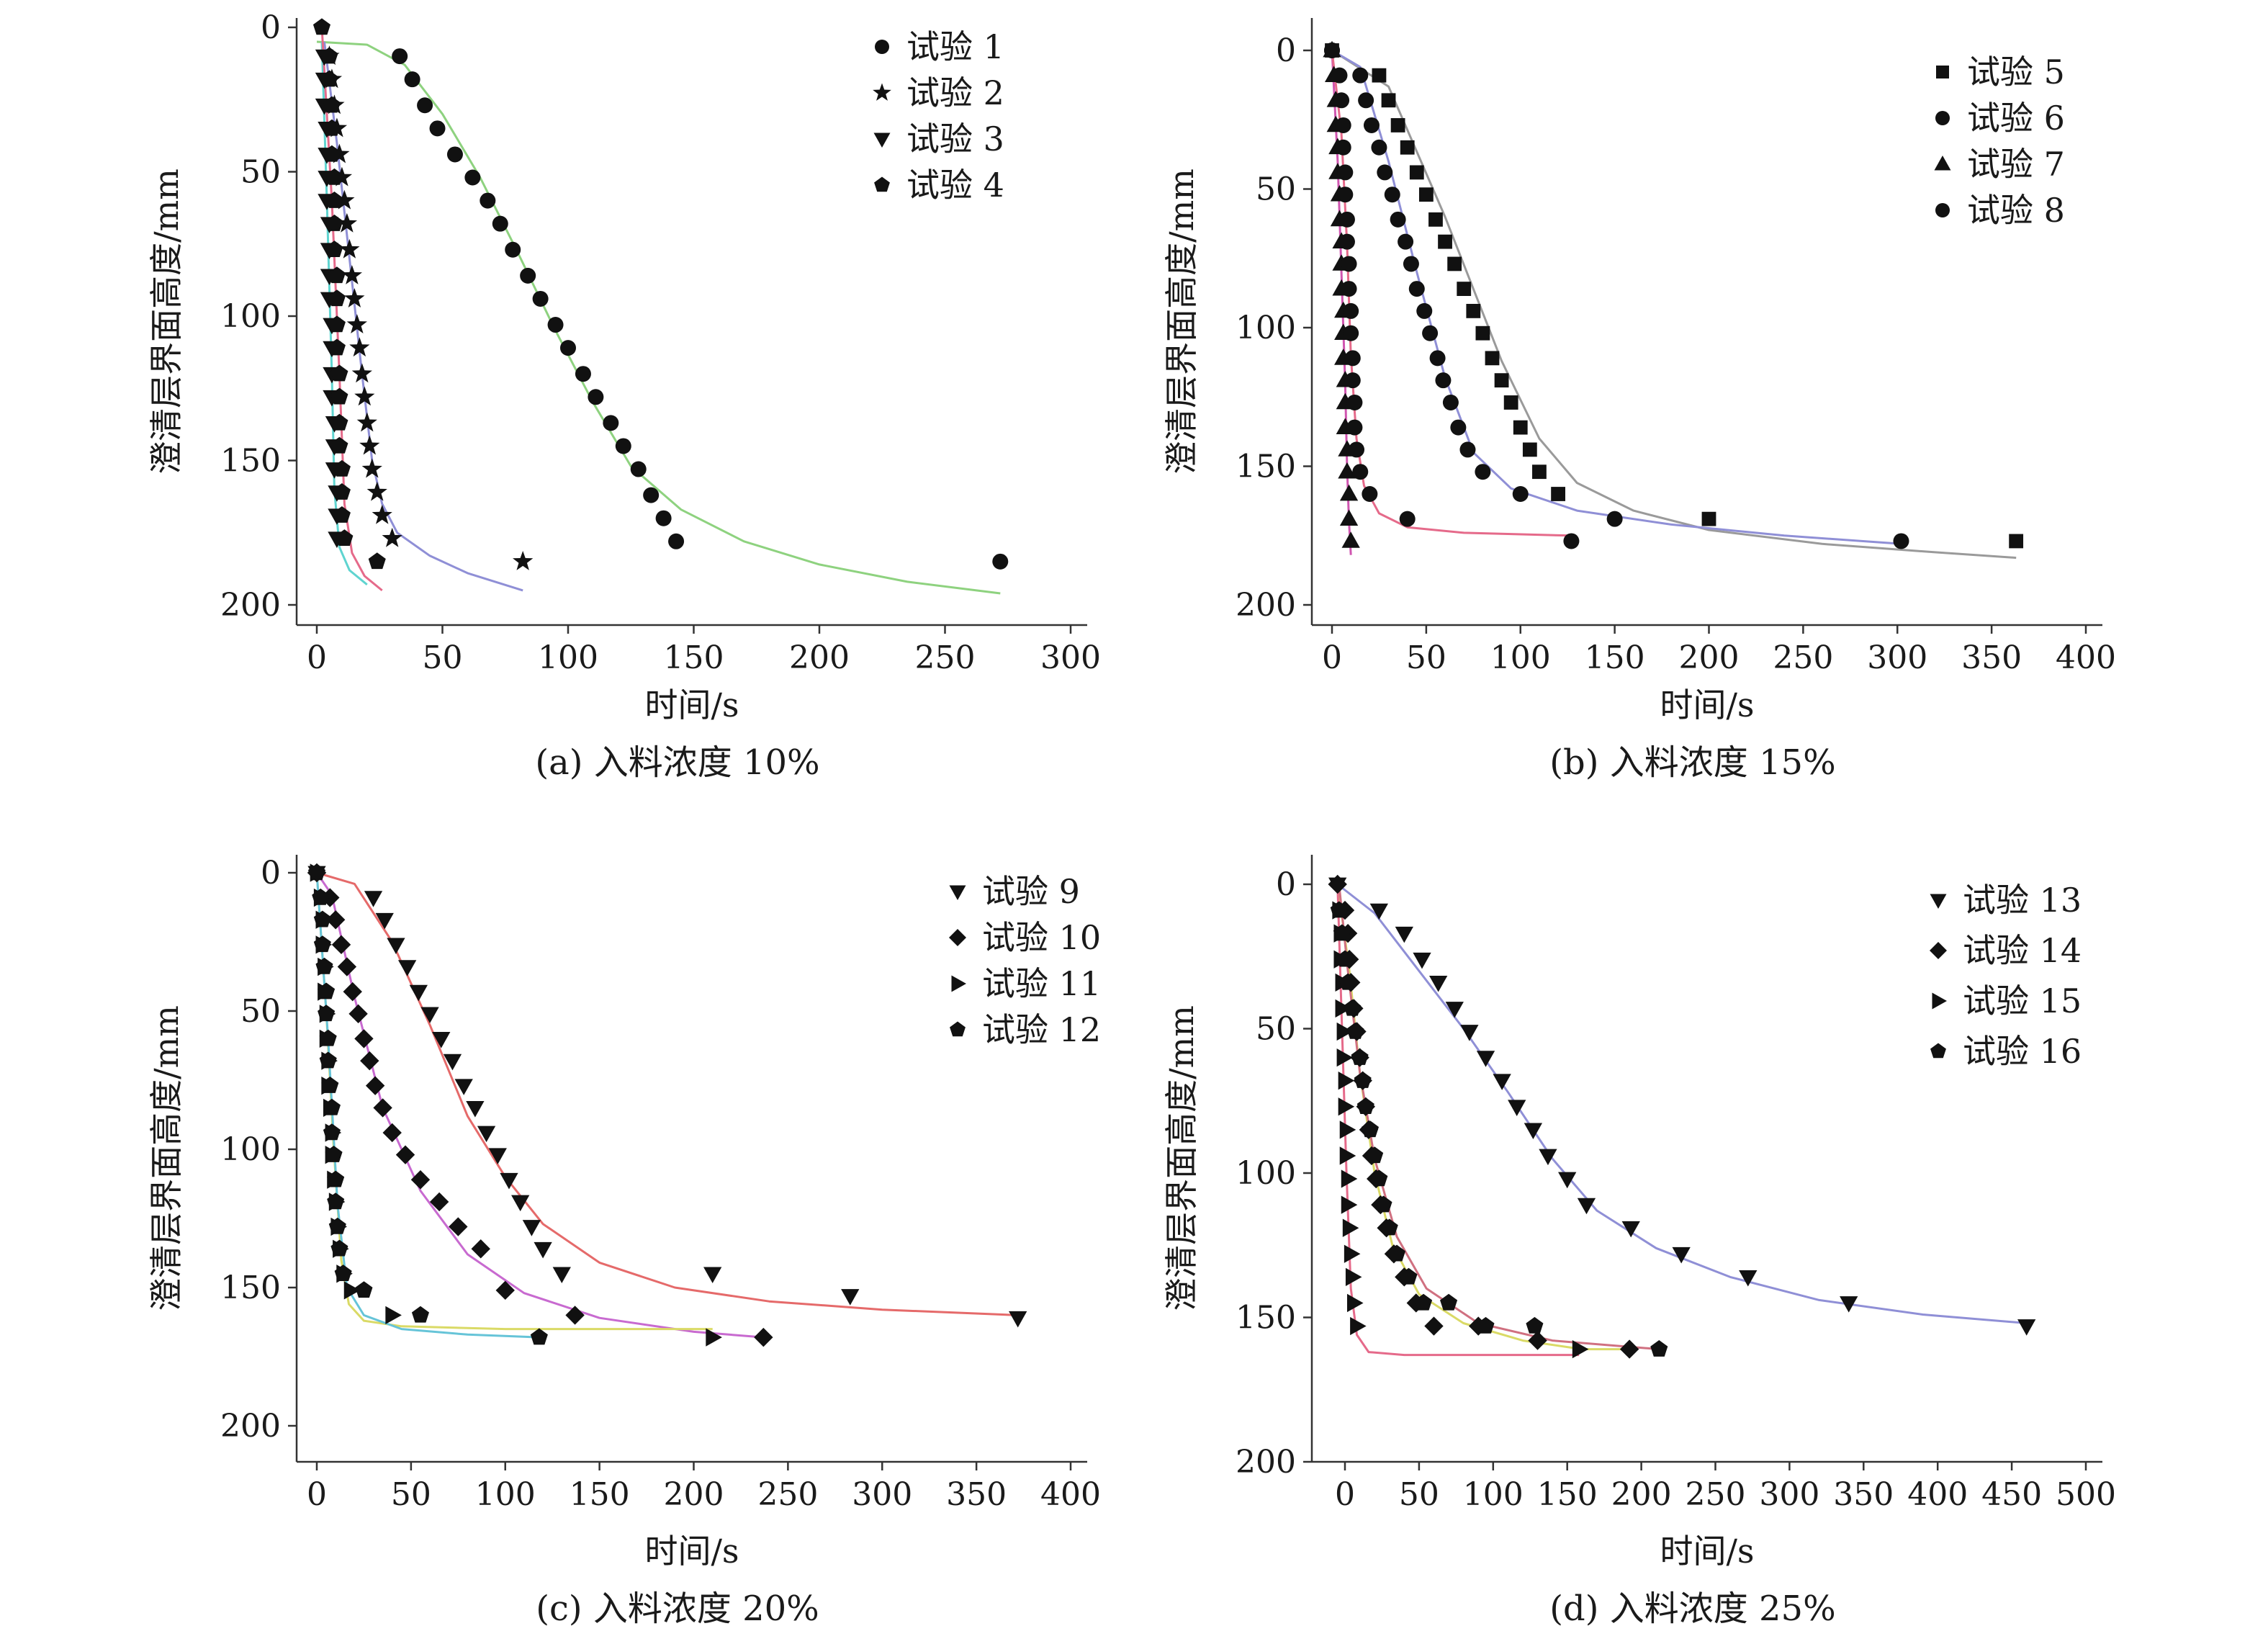 Image resolution: width=2268 pixels, height=1644 pixels. I want to click on x-tick-label: 100, so click(568, 657).